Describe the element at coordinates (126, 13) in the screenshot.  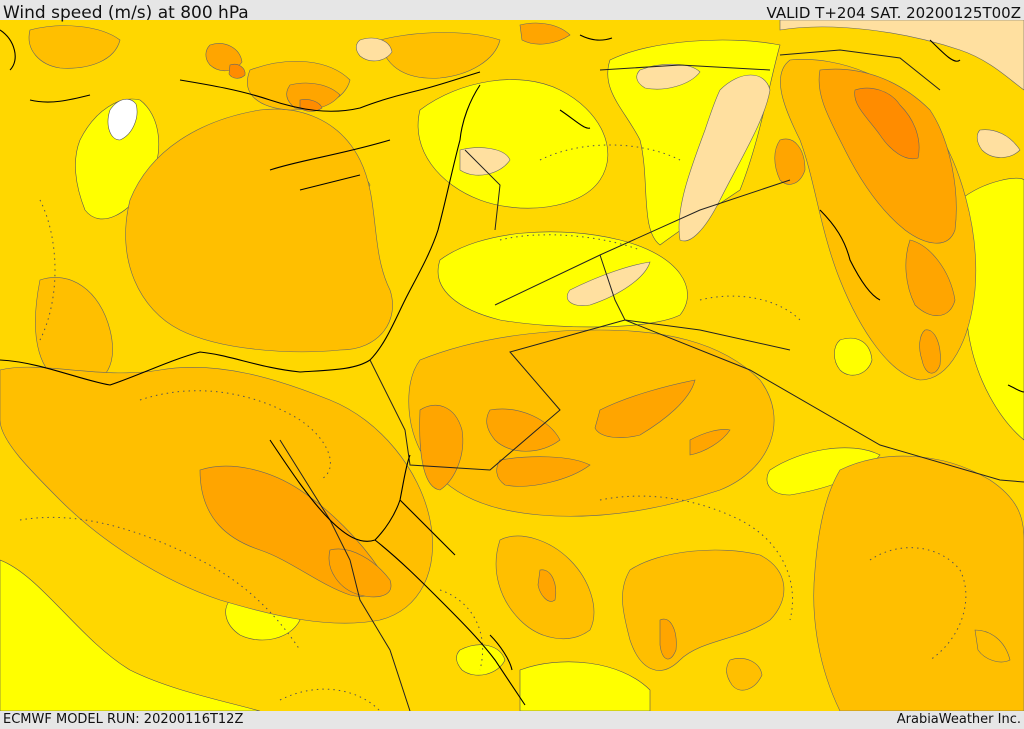
I see `map-title: Wind speed (m/s) at 800 hPa` at that location.